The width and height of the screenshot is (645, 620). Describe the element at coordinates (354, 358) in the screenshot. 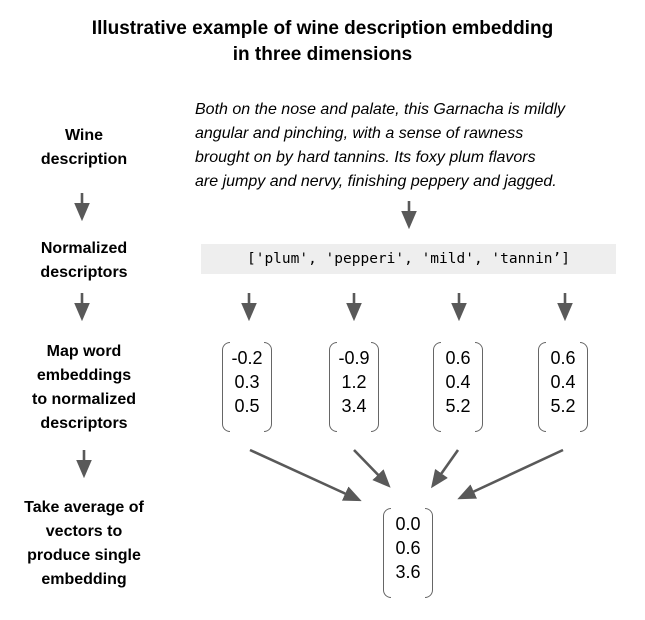

I see `vector-value: -0.9` at that location.